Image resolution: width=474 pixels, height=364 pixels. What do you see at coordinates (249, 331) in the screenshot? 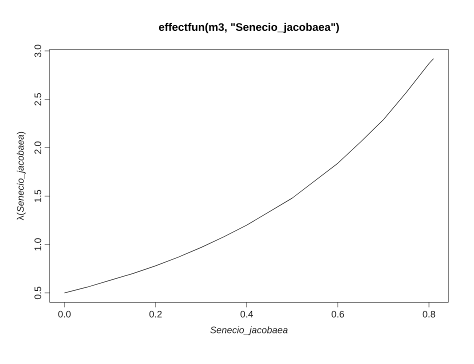
I see `x-axis-title: Senecio_jacobaea` at bounding box center [249, 331].